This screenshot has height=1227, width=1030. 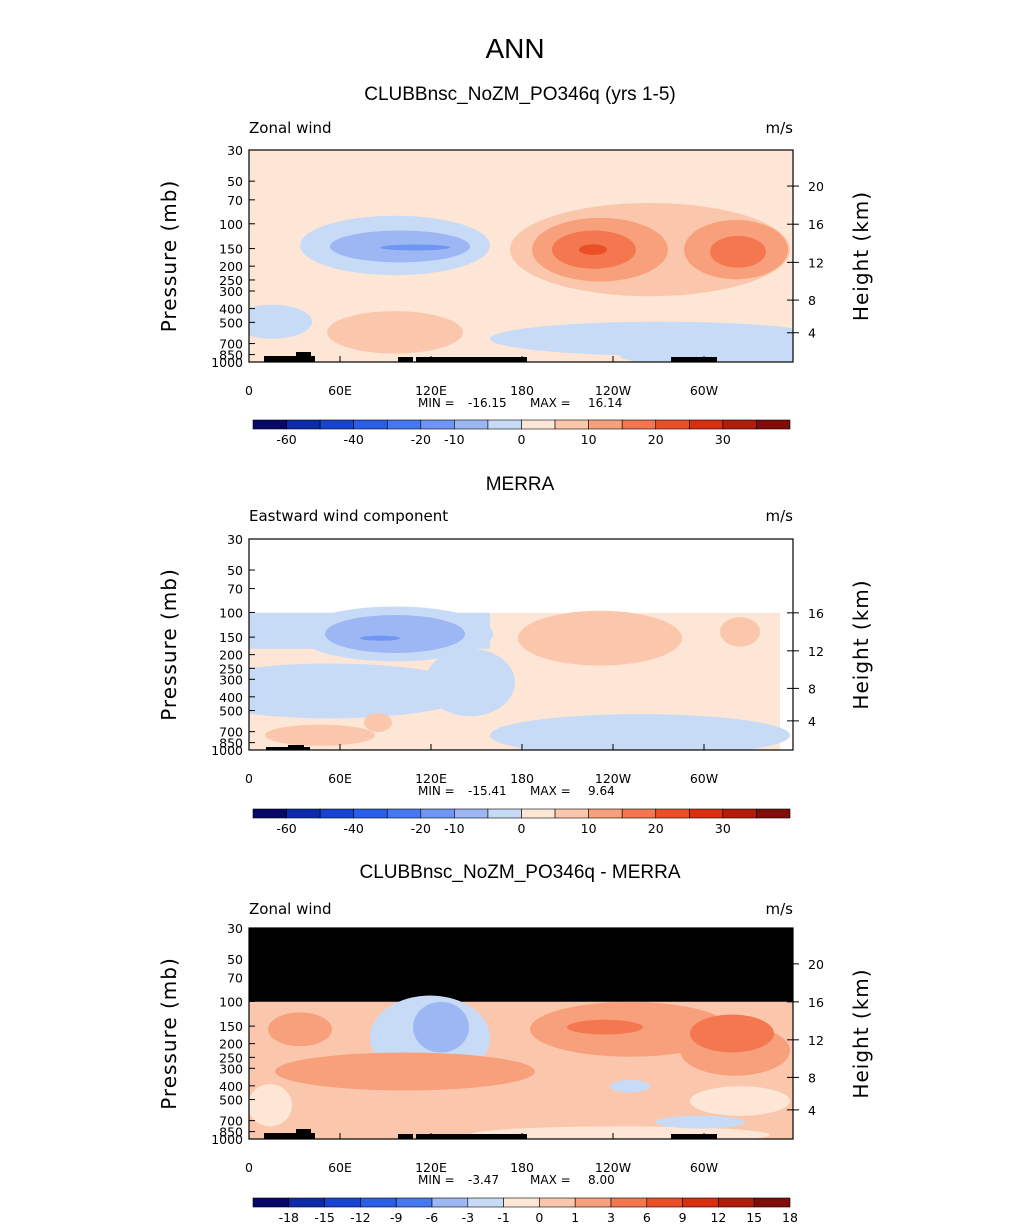 What do you see at coordinates (521, 965) in the screenshot?
I see `masked-region` at bounding box center [521, 965].